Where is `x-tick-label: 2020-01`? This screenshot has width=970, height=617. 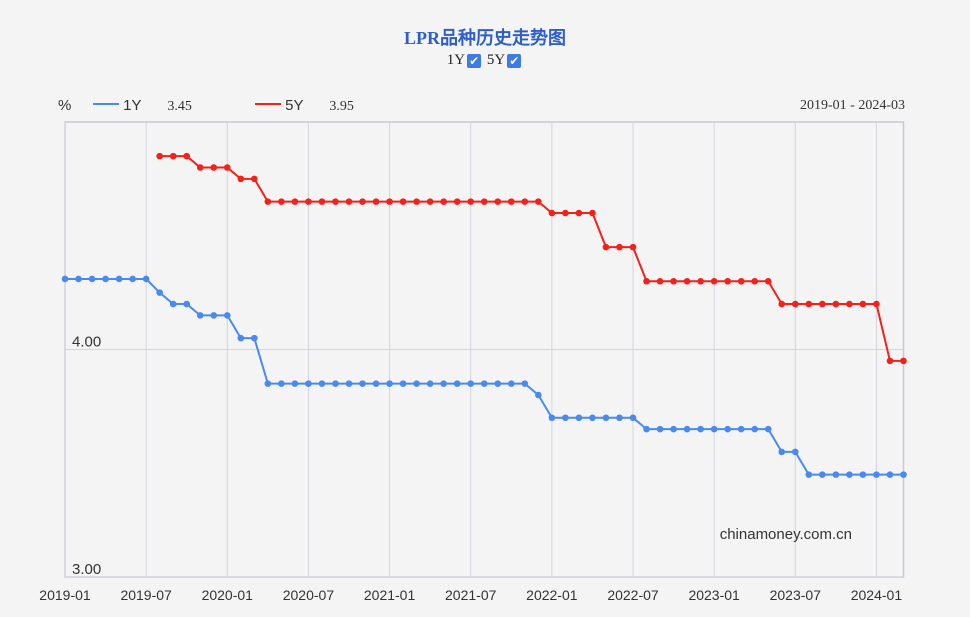 x-tick-label: 2020-01 is located at coordinates (228, 595).